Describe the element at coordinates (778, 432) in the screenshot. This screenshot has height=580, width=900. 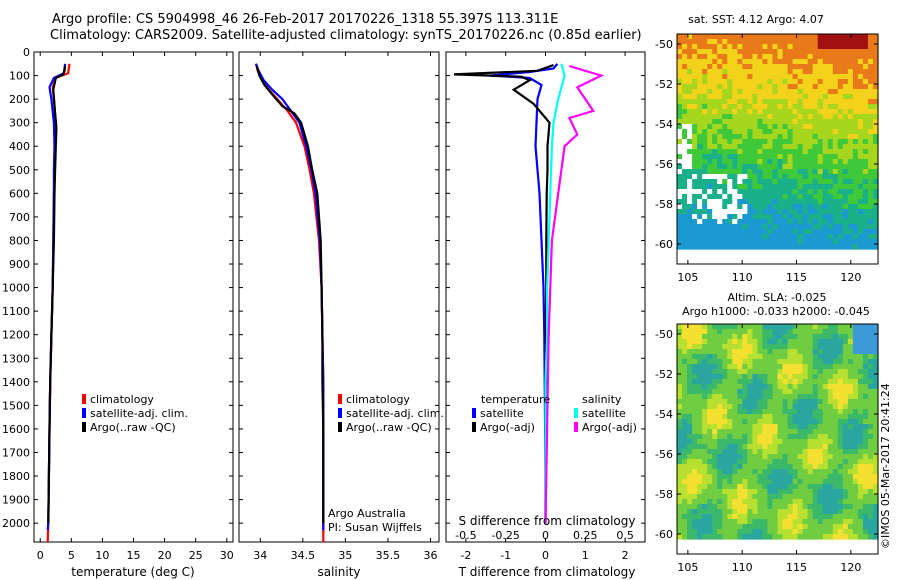
I see `sla-field` at that location.